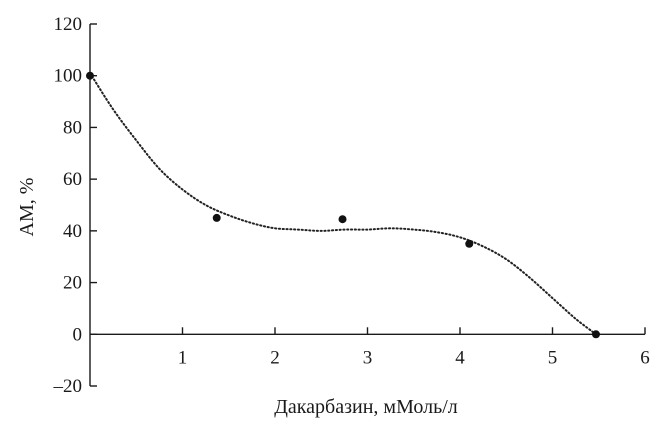 Image resolution: width=653 pixels, height=425 pixels. What do you see at coordinates (368, 357) in the screenshot?
I see `x-tick-label: 3` at bounding box center [368, 357].